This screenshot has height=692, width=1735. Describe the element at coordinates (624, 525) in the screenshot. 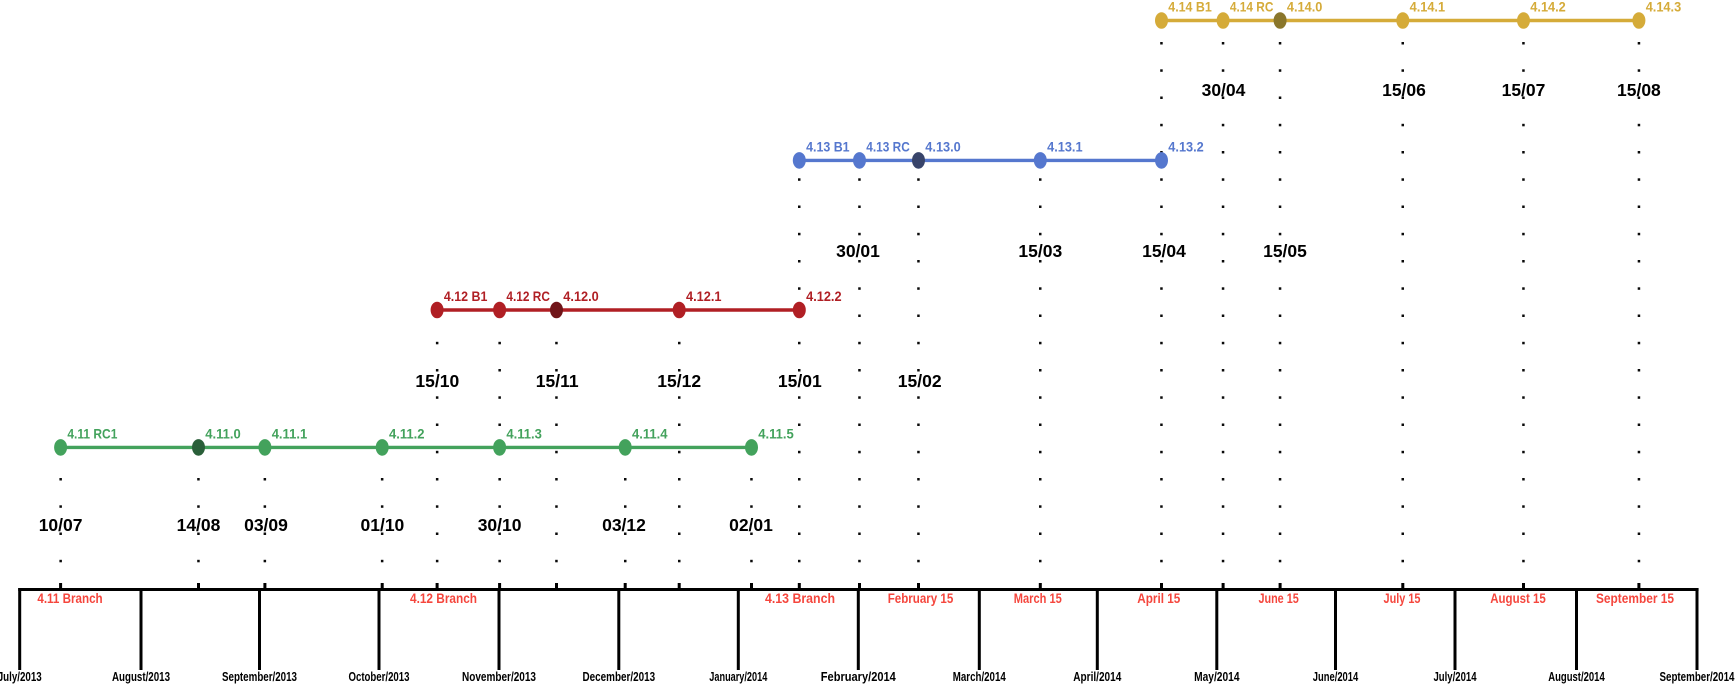

I see `svg-text: 03/12` at that location.